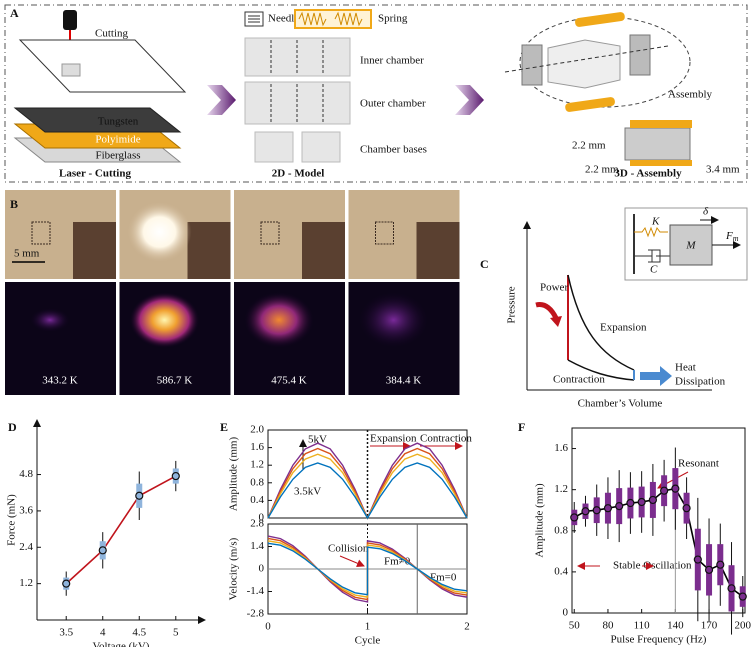 The width and height of the screenshot is (752, 647). I want to click on y-tick-label: 0, so click(262, 569).